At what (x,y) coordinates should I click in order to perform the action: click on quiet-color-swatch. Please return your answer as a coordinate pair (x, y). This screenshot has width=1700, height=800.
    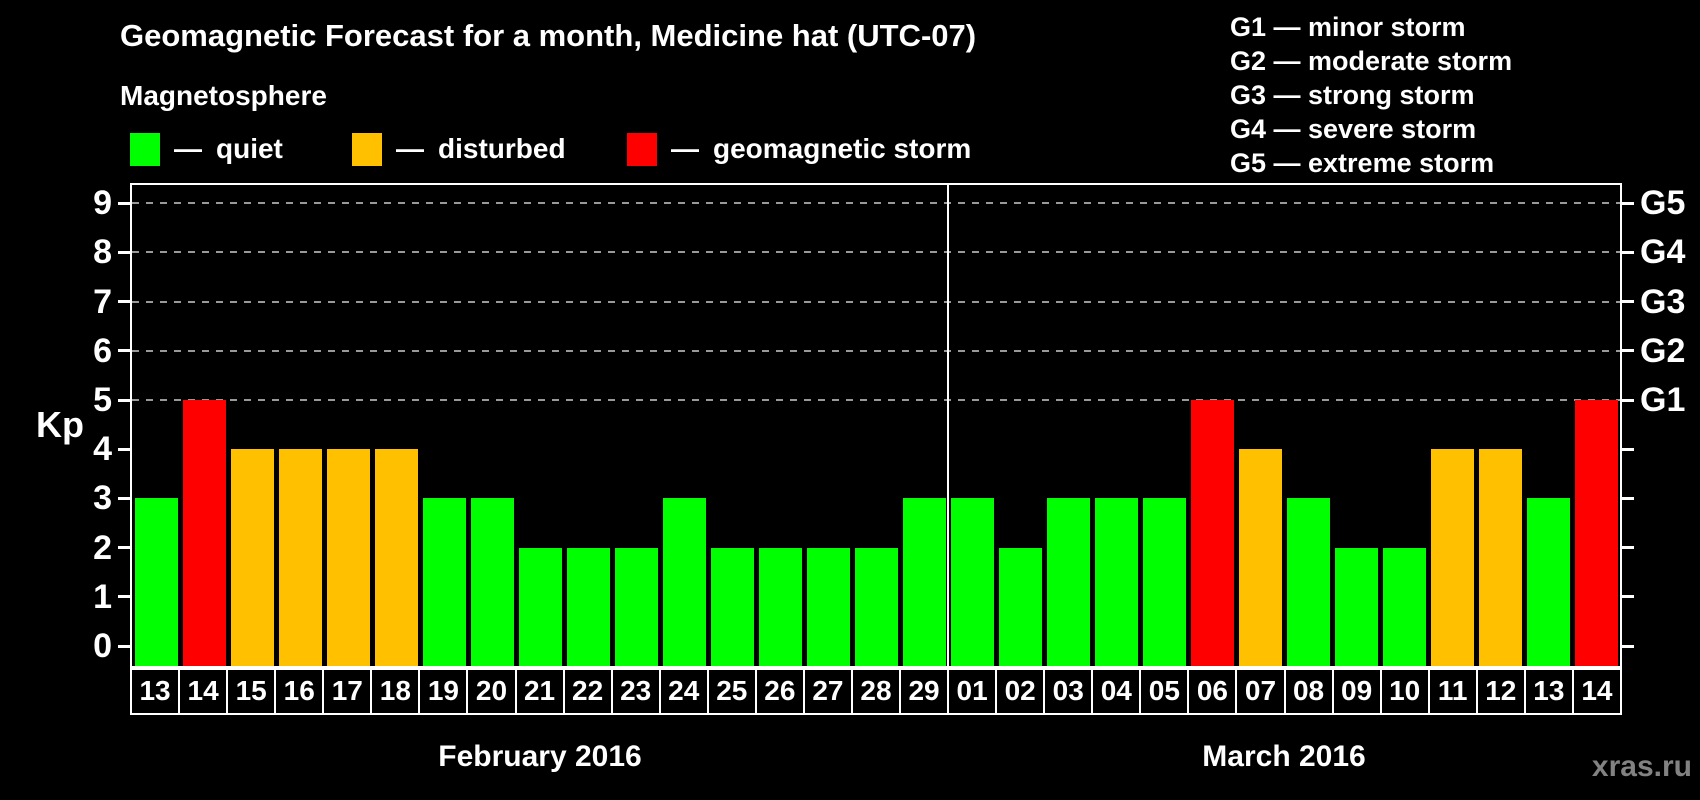
    Looking at the image, I should click on (145, 149).